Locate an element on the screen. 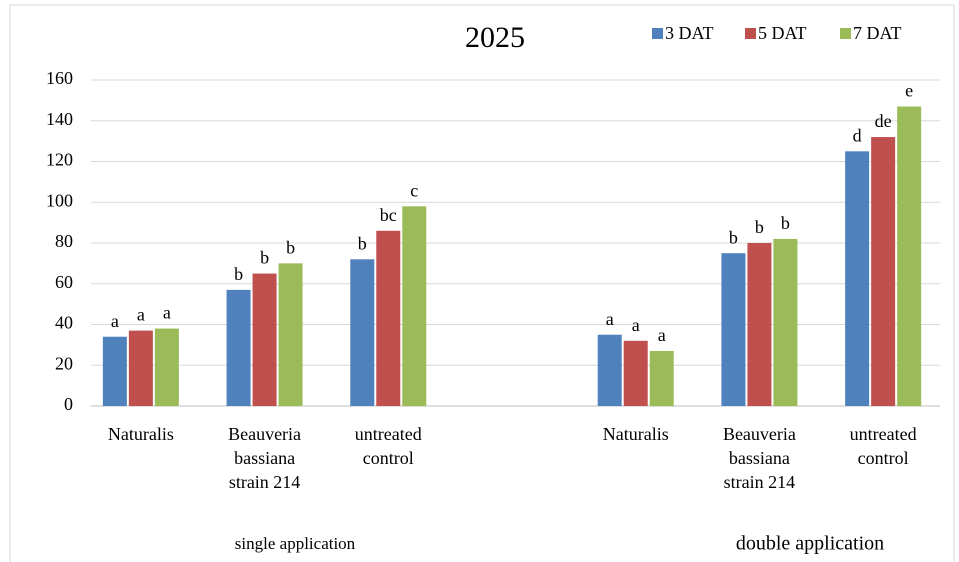 This screenshot has height=562, width=959. y-tick-label: 80 is located at coordinates (64, 241).